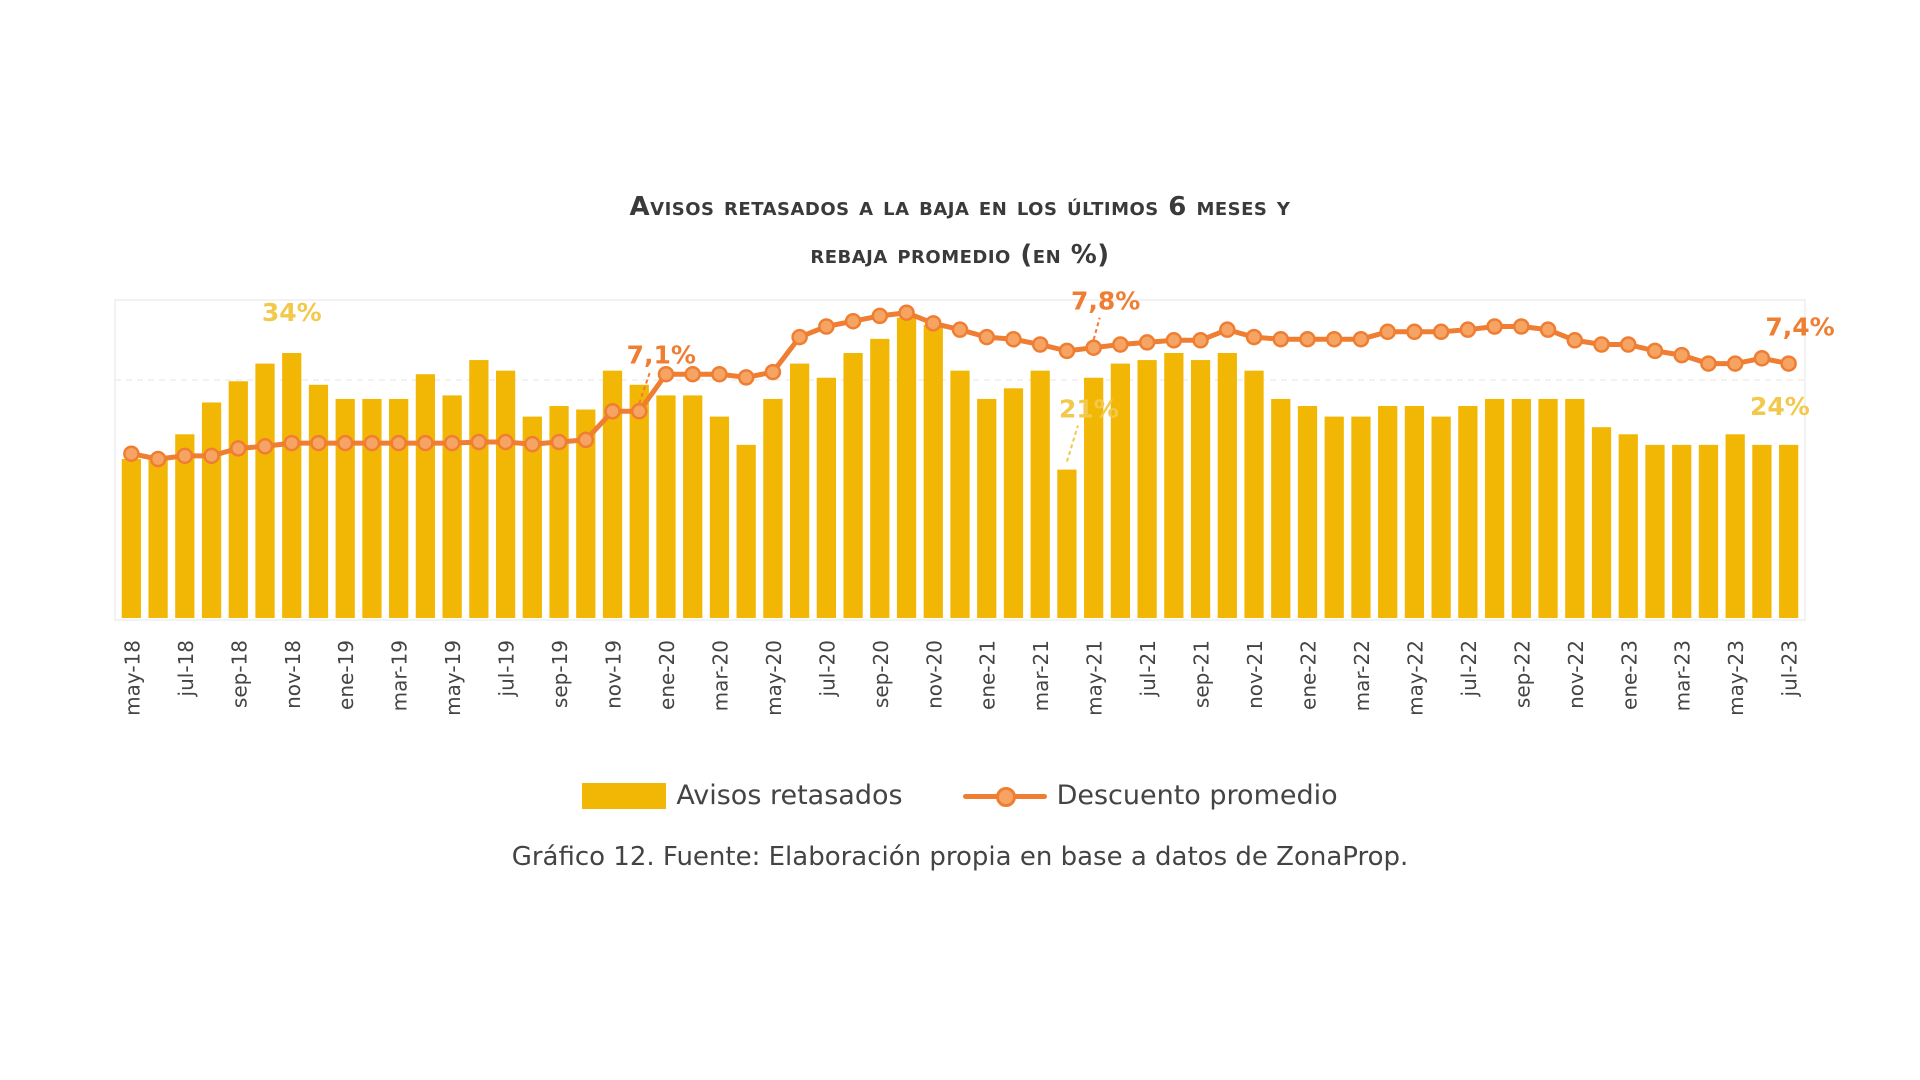  I want to click on legend-item-line: Descuento promedio, so click(1150, 795).